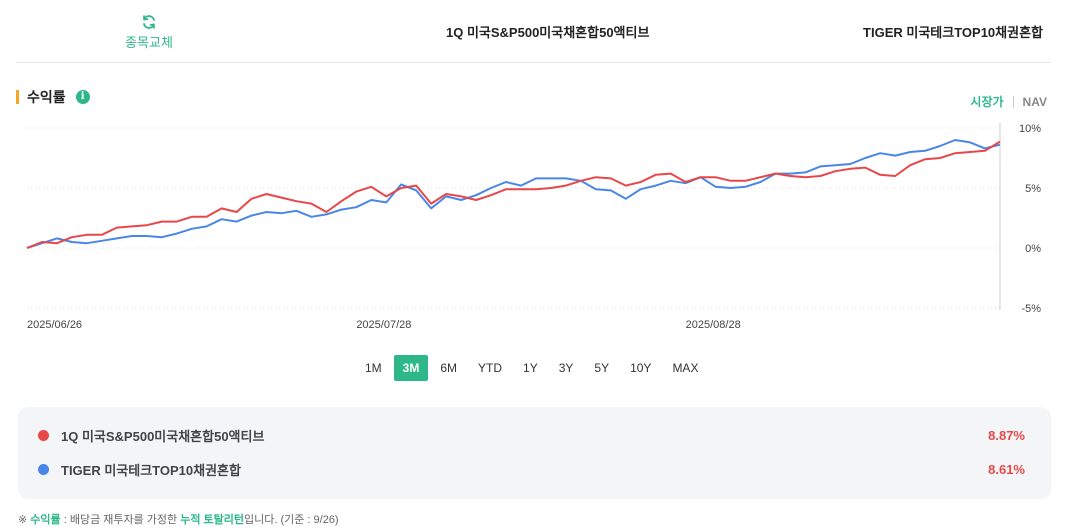  Describe the element at coordinates (1034, 101) in the screenshot. I see `toggle-nav: NAV` at that location.